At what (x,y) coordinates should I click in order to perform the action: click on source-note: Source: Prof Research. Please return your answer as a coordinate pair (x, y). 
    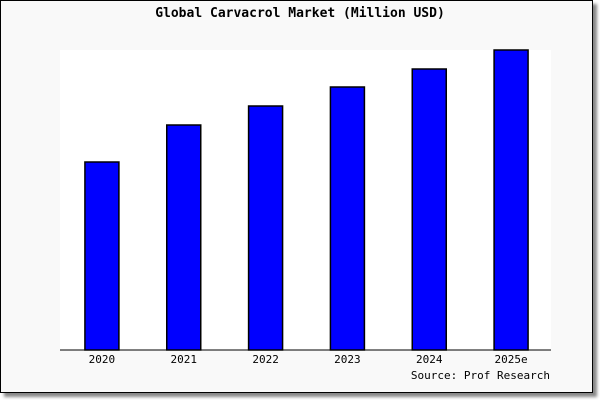
    Looking at the image, I should click on (480, 375).